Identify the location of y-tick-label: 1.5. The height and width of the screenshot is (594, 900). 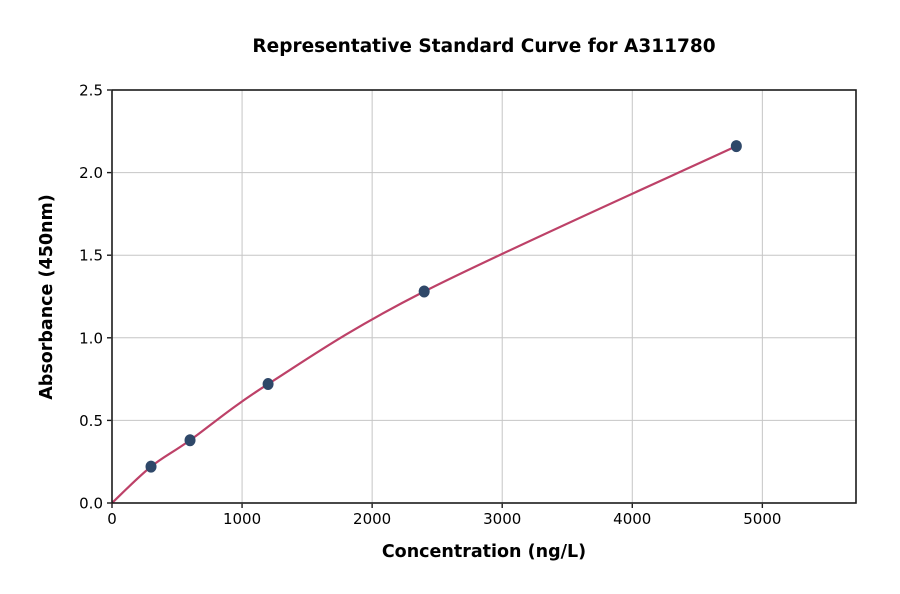
(91, 256).